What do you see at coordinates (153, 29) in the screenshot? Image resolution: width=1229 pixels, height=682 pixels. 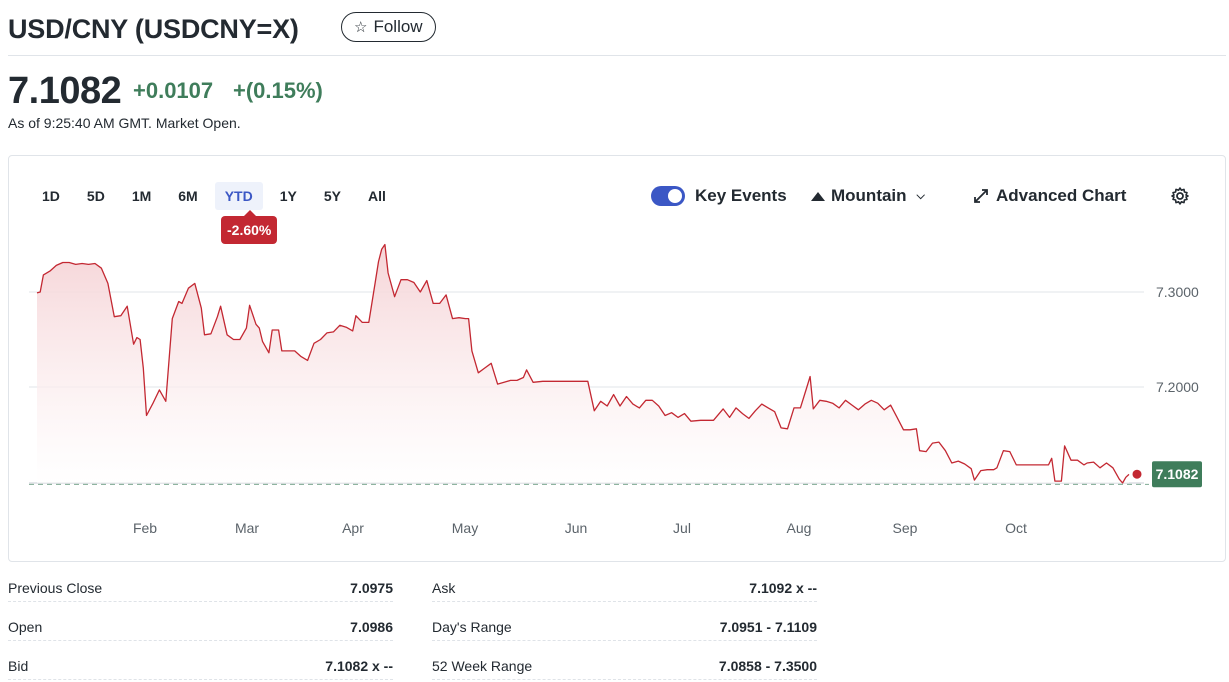 I see `page-title: USD/CNY (USDCNY=X)` at bounding box center [153, 29].